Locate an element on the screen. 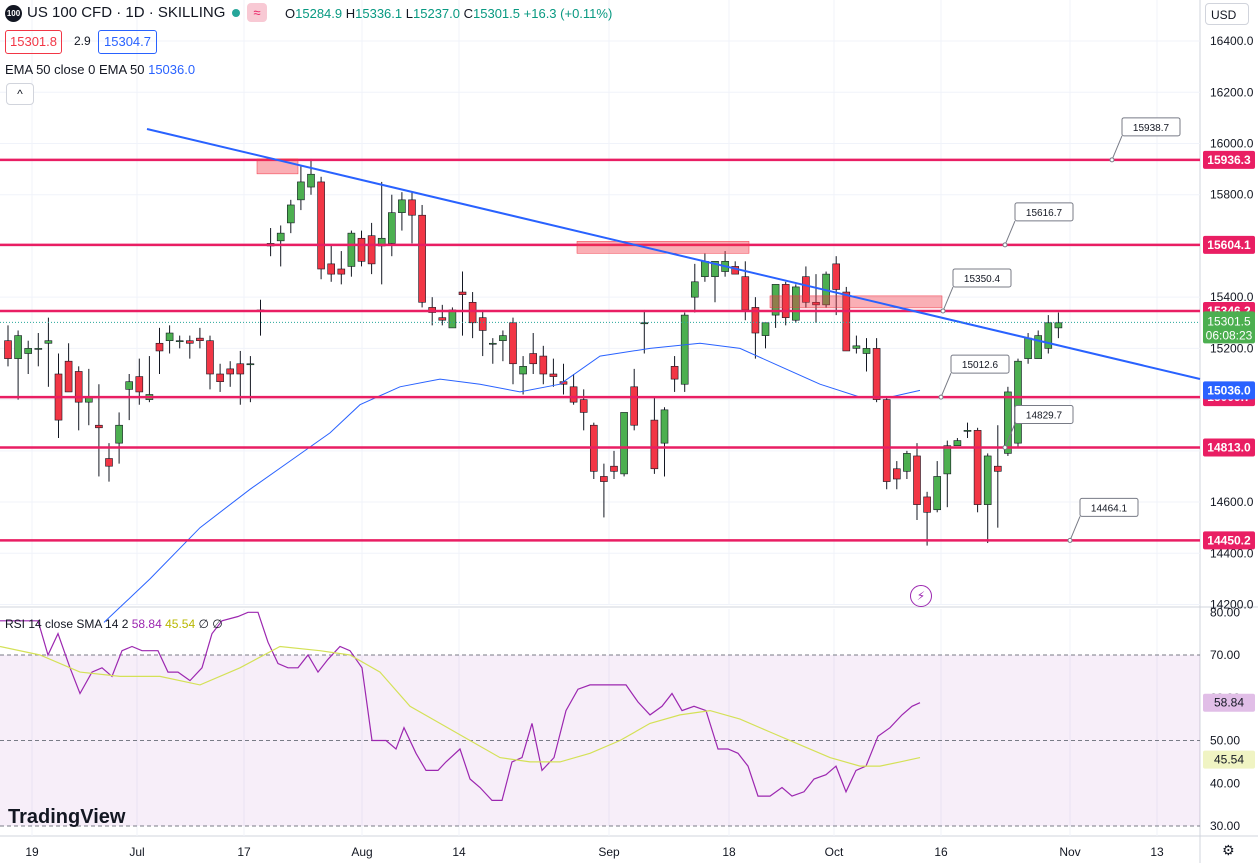 The width and height of the screenshot is (1258, 863). time-tick-label: Oct is located at coordinates (834, 852).